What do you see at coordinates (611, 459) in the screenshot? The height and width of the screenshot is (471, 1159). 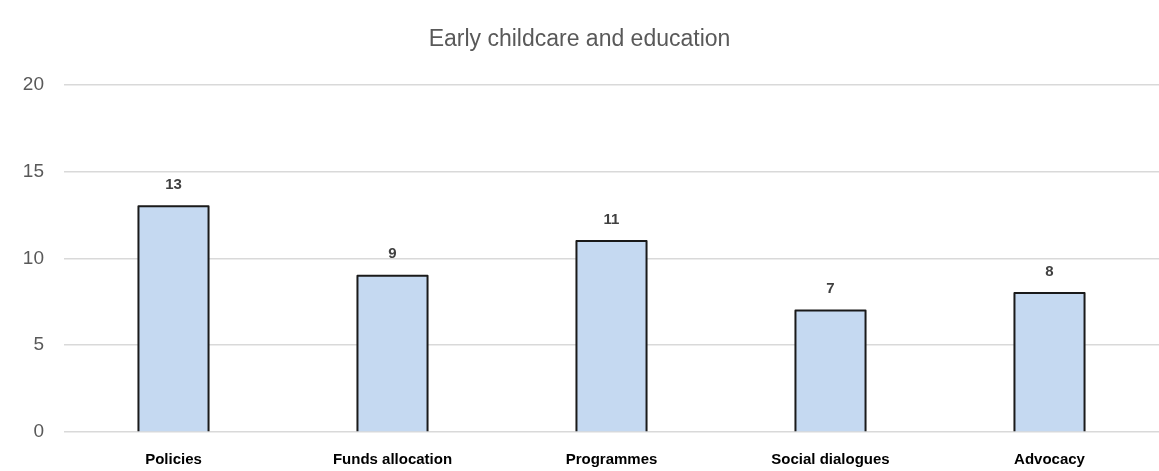 I see `x-tick-label: Programmes` at bounding box center [611, 459].